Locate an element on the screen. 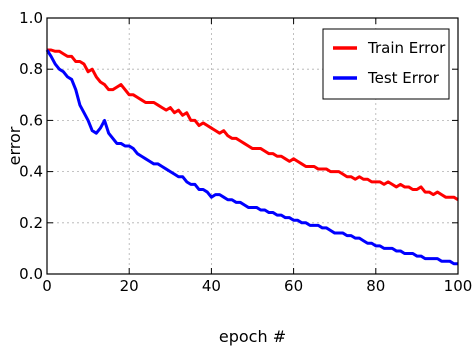 Image resolution: width=472 pixels, height=346 pixels. y-tick-label: 0.6 is located at coordinates (31, 120).